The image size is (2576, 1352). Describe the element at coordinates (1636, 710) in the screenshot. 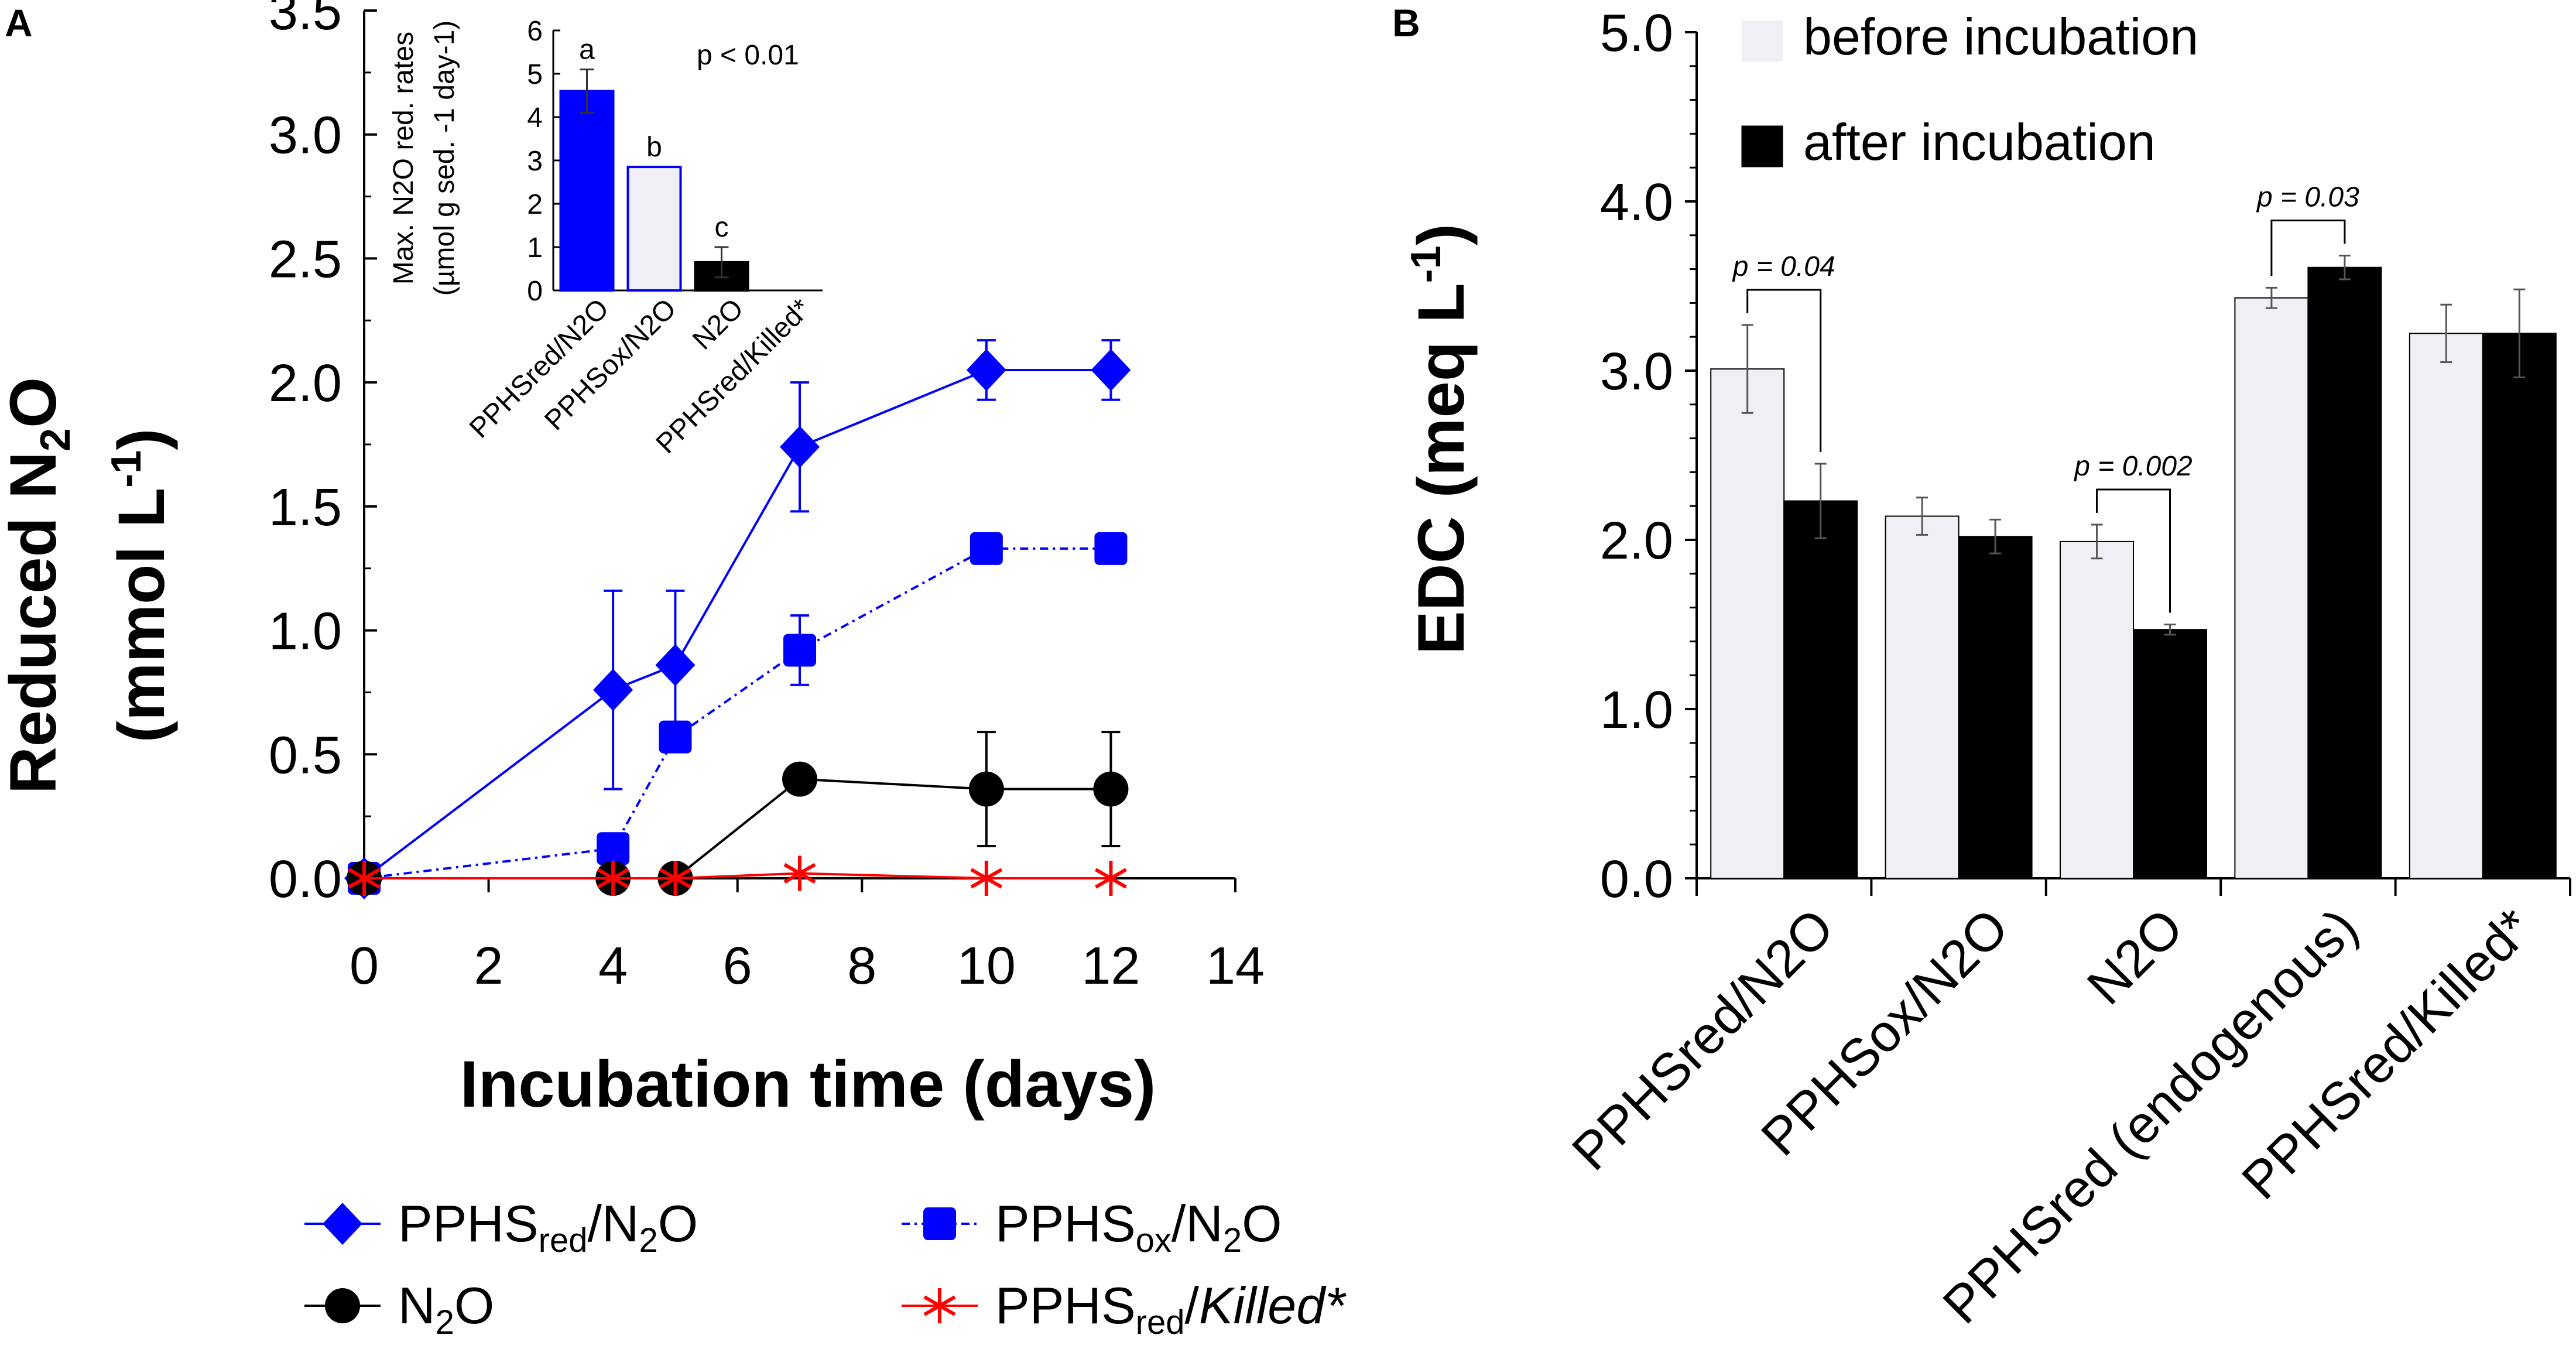

I see `b-y-tick-label: 1.0` at that location.